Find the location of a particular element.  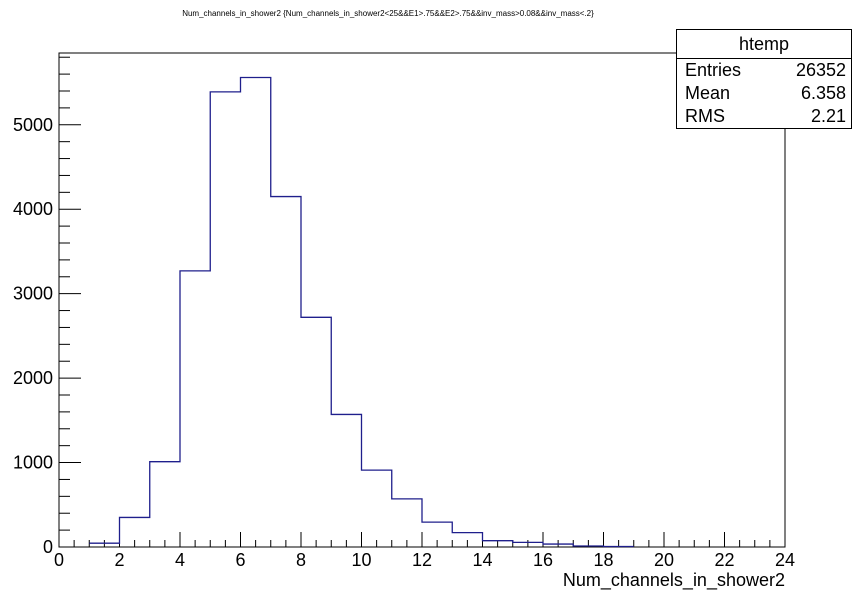

x-tick-label: 16 is located at coordinates (543, 560).